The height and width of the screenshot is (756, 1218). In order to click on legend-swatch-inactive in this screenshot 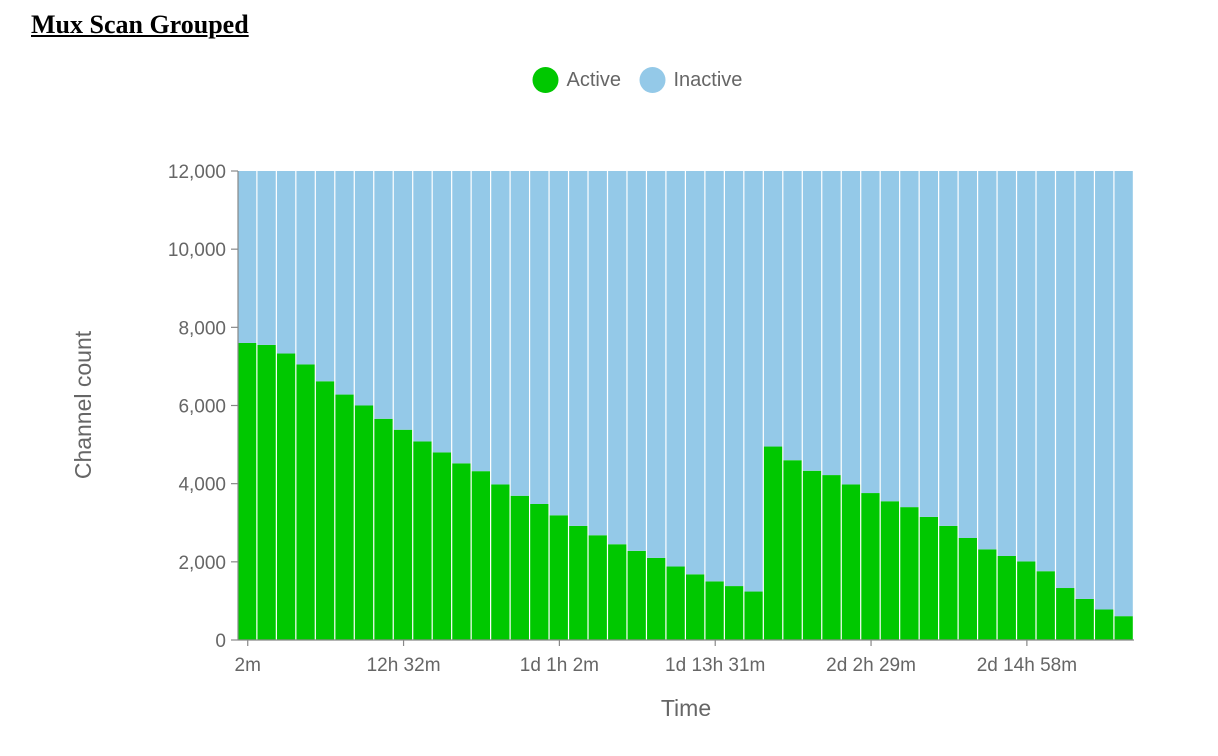, I will do `click(652, 80)`.